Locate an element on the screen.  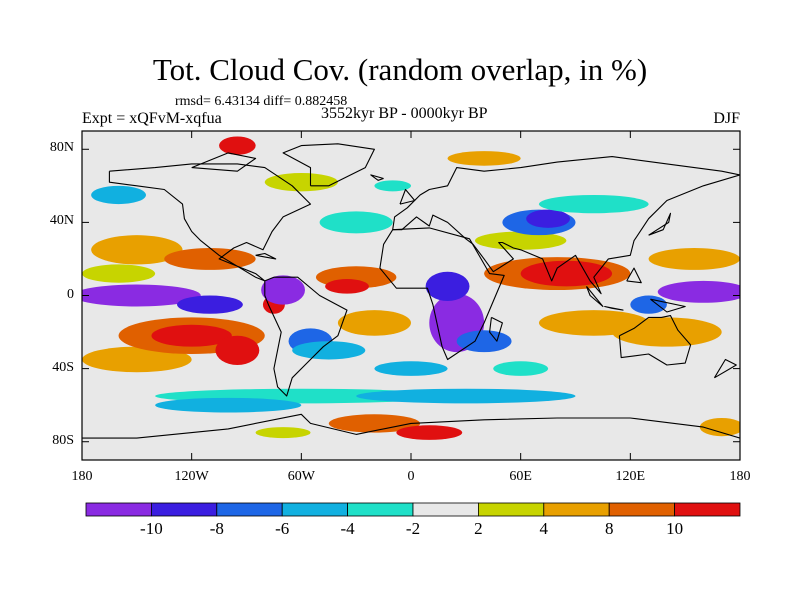
colorbar-label: -4 is located at coordinates (347, 528).